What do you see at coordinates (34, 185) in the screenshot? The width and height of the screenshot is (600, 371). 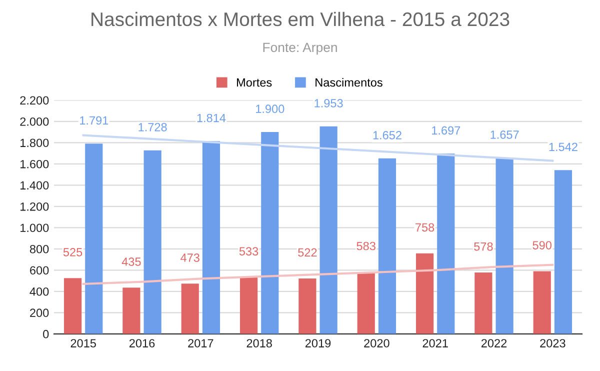 I see `y-tick-label: 1.400` at bounding box center [34, 185].